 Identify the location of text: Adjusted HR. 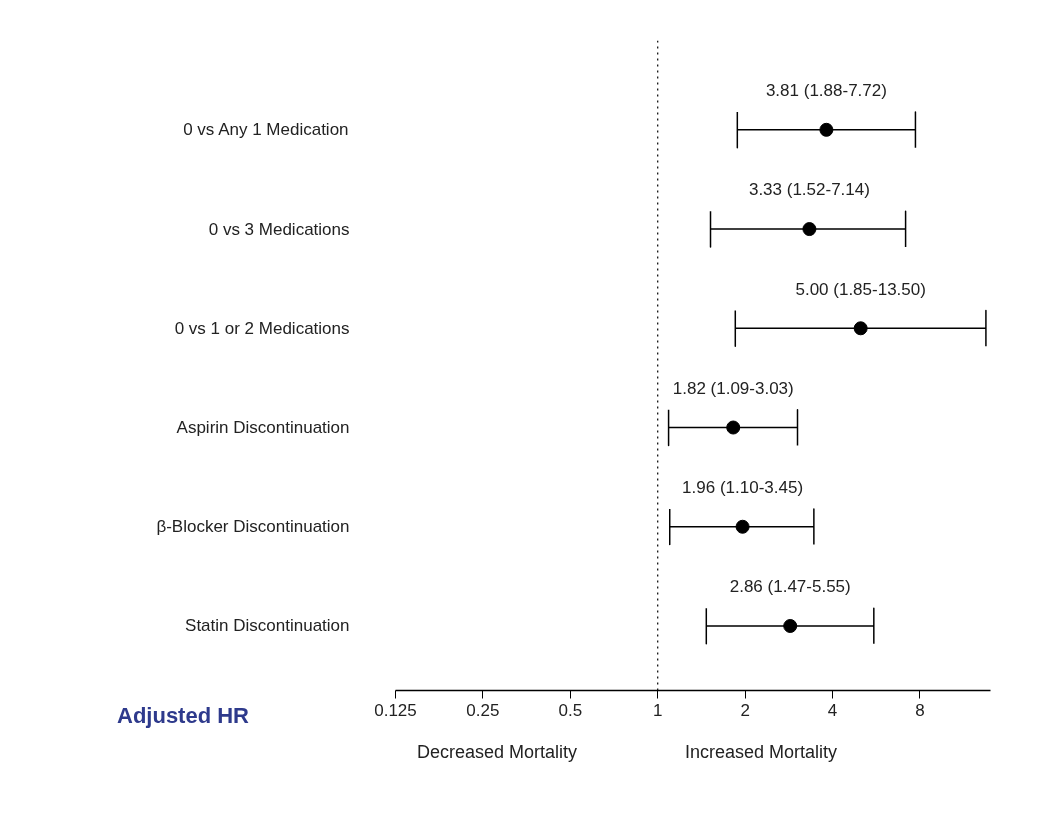
(183, 716).